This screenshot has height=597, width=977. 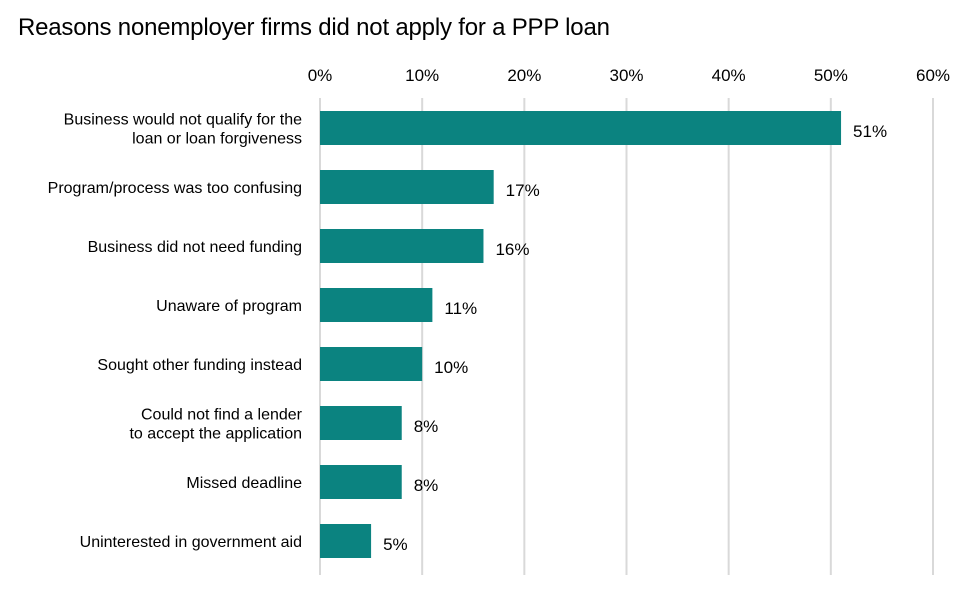 What do you see at coordinates (320, 75) in the screenshot?
I see `x-tick-label: 0%` at bounding box center [320, 75].